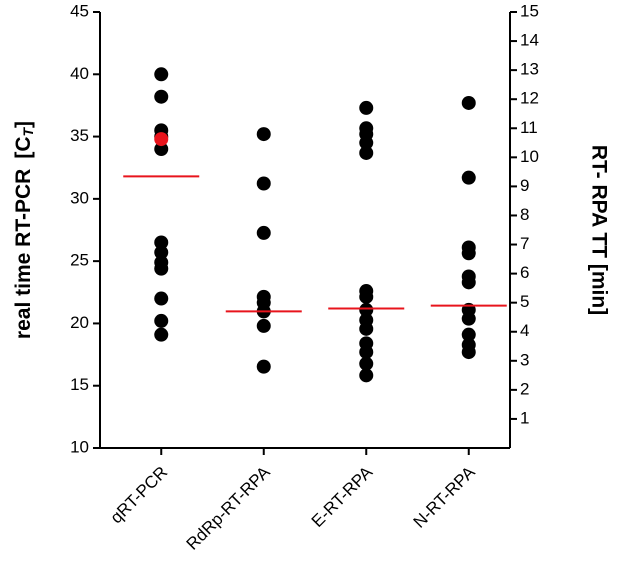  What do you see at coordinates (79, 197) in the screenshot?
I see `y-tick-label: 30` at bounding box center [79, 197].